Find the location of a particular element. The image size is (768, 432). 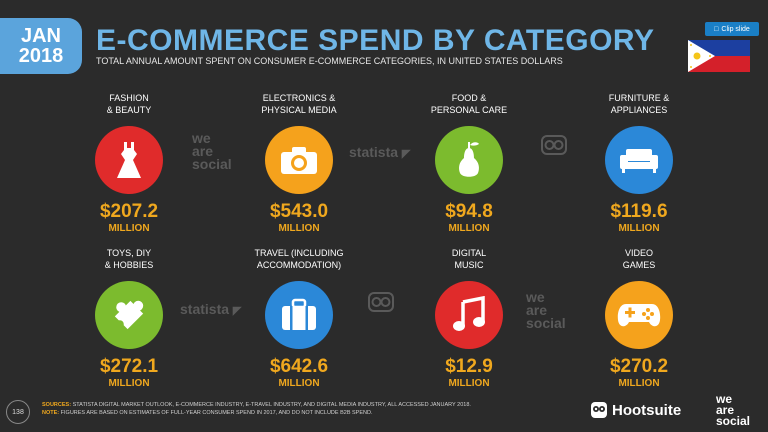

badge-year: 2018 is located at coordinates (41, 56).